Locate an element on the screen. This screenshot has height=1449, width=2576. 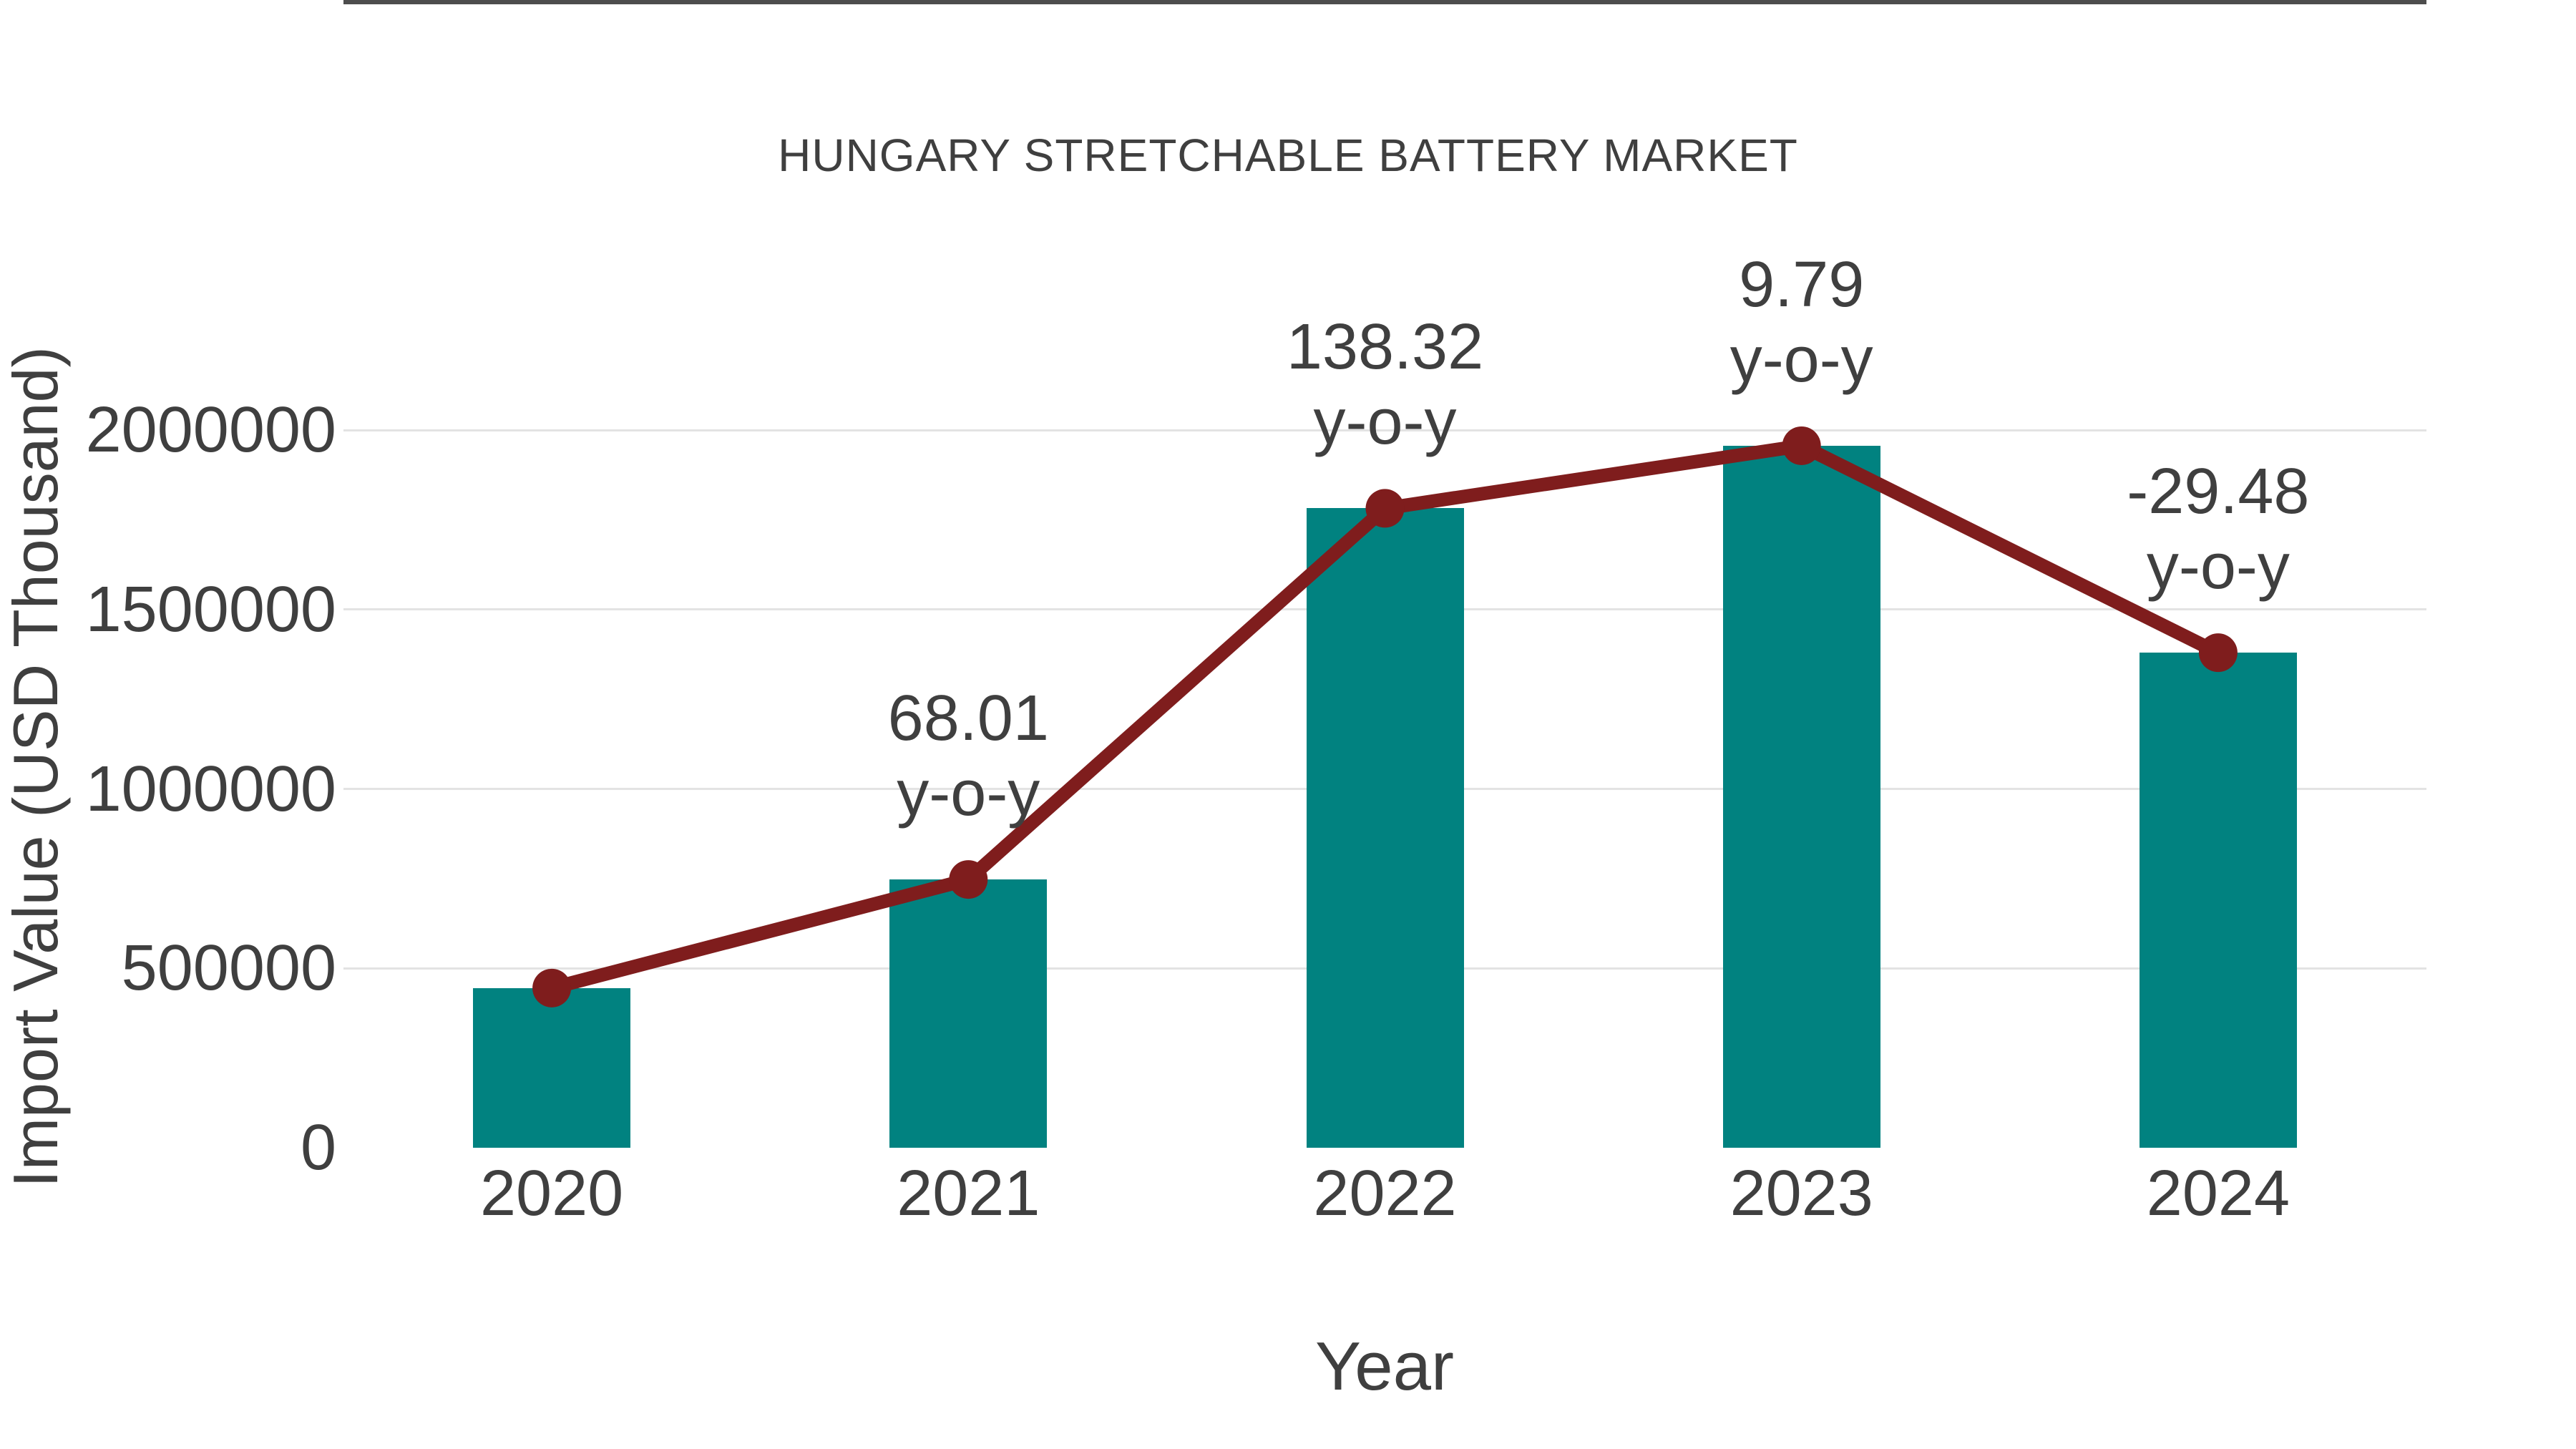
y-tick-label: 2000000 is located at coordinates (210, 430).